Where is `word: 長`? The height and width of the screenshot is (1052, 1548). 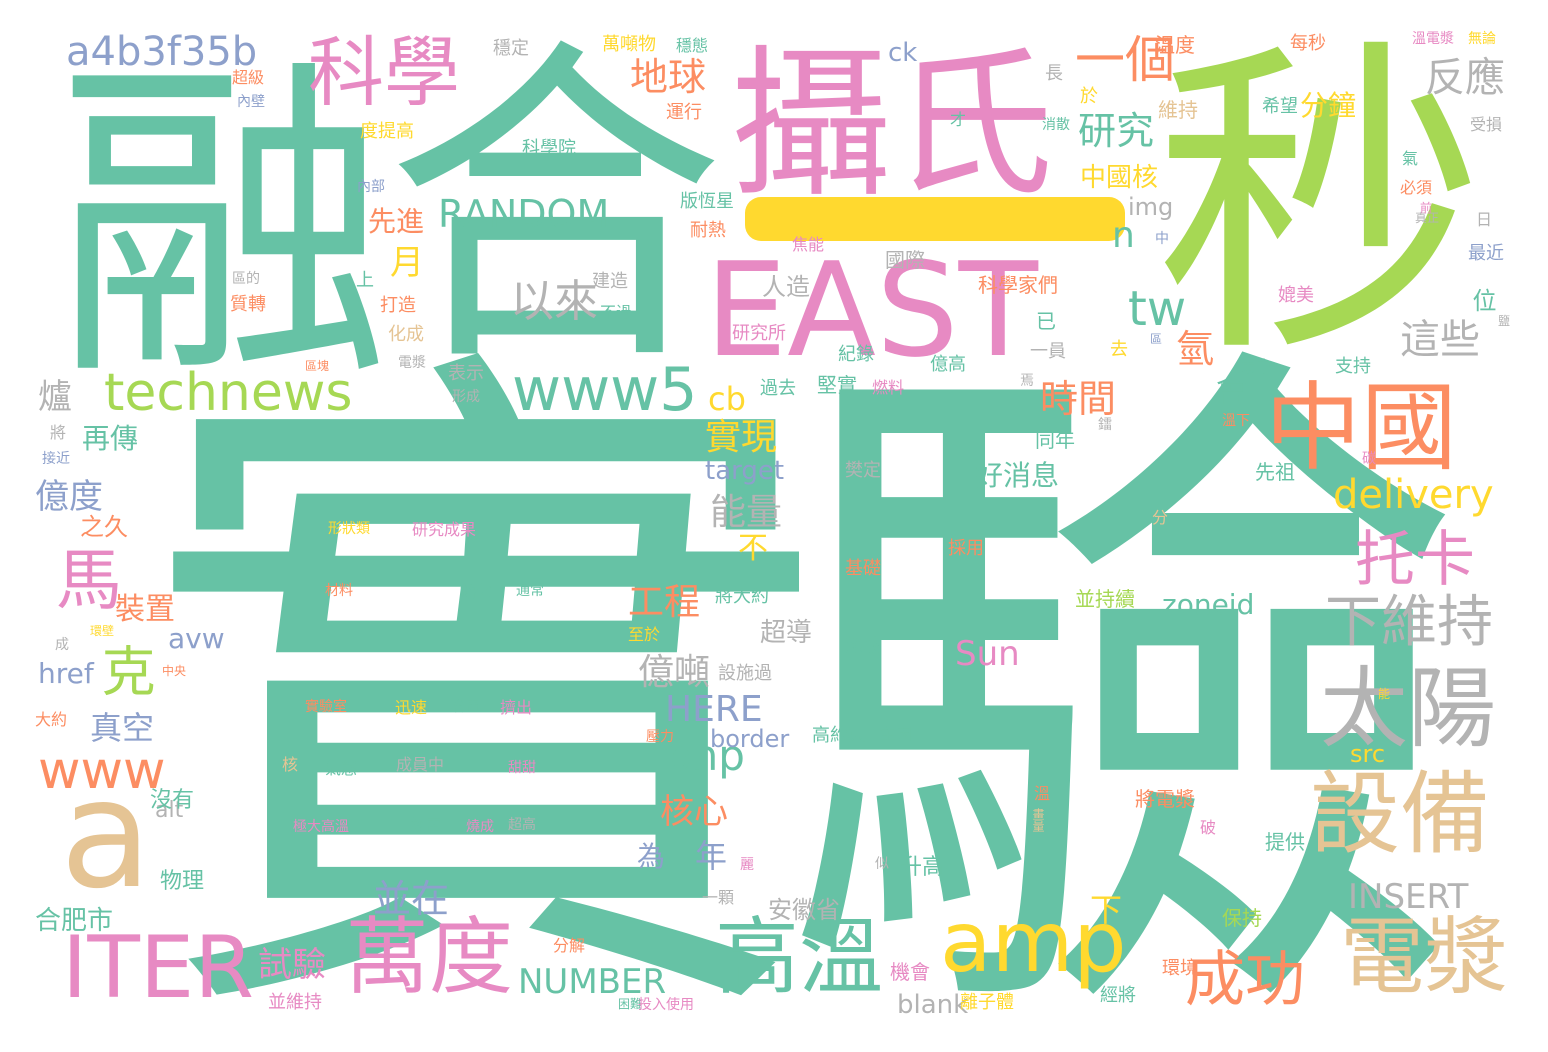 word: 長 is located at coordinates (1054, 73).